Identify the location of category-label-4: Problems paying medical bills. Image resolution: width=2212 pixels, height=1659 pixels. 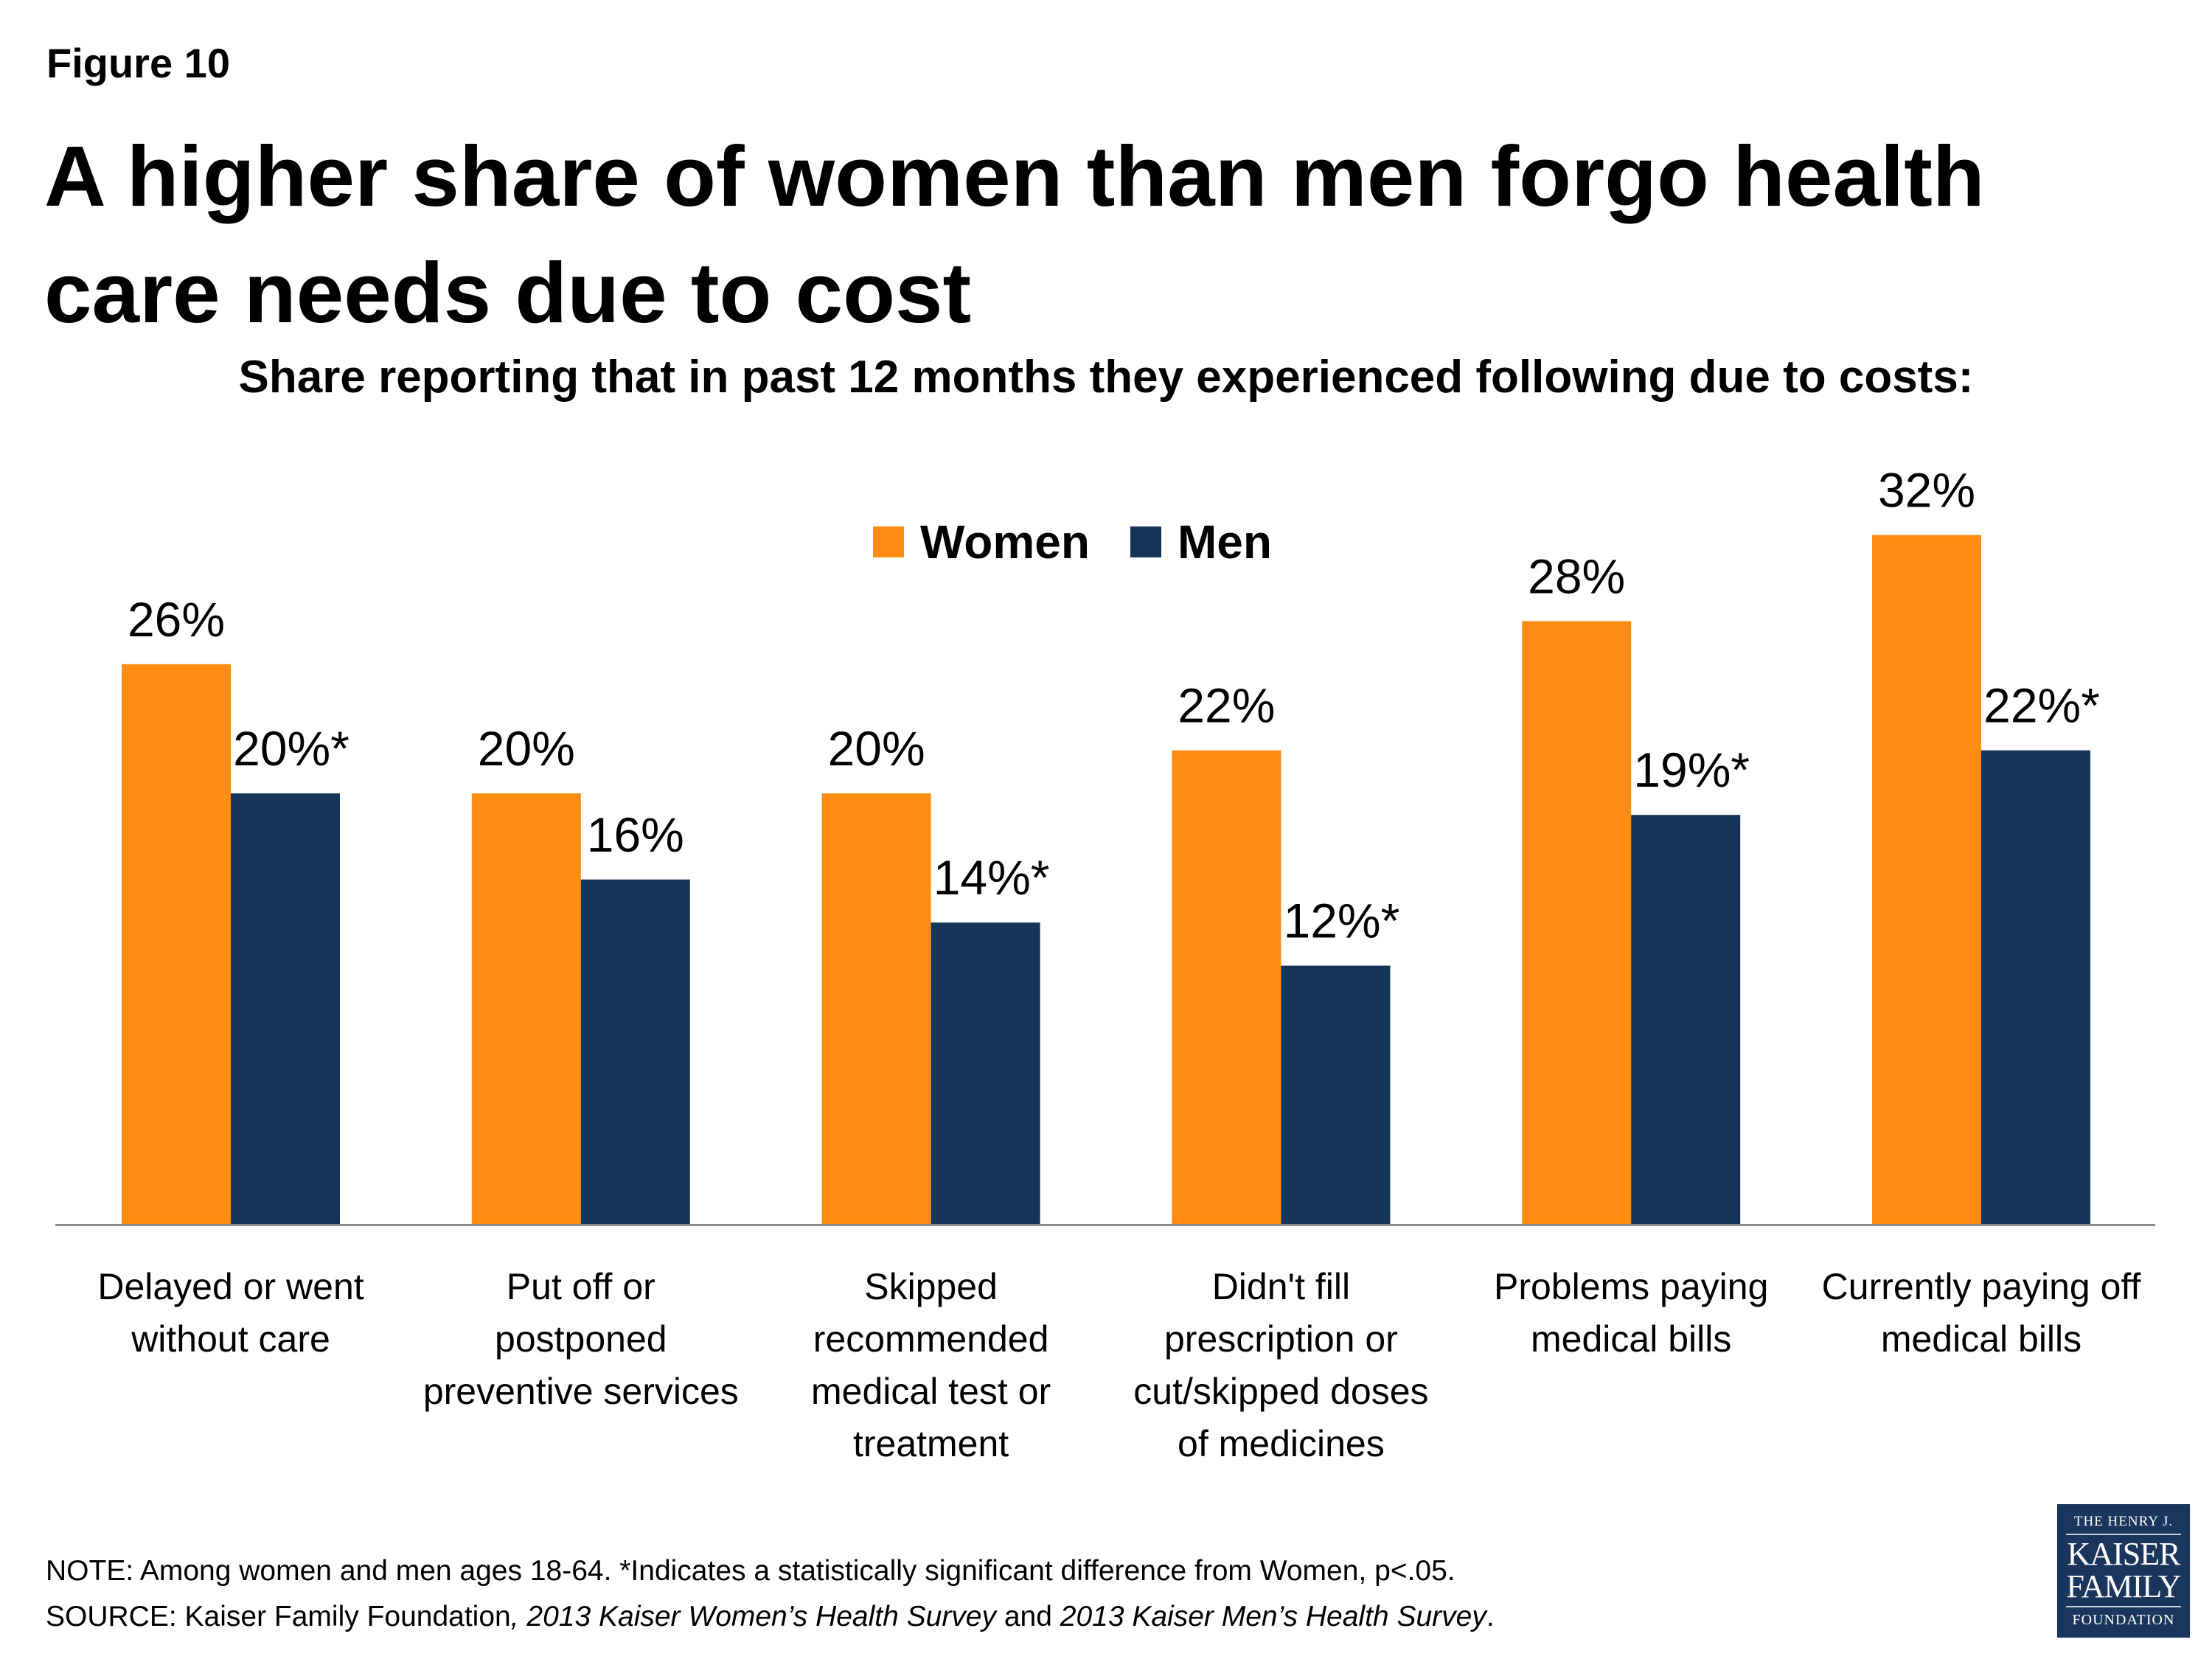
(1631, 1313).